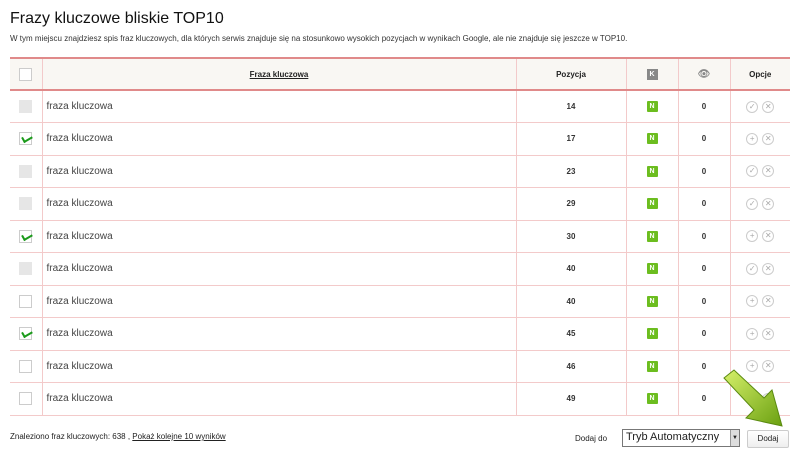 The width and height of the screenshot is (800, 458). Describe the element at coordinates (26, 74) in the screenshot. I see `select-all-checkbox` at that location.